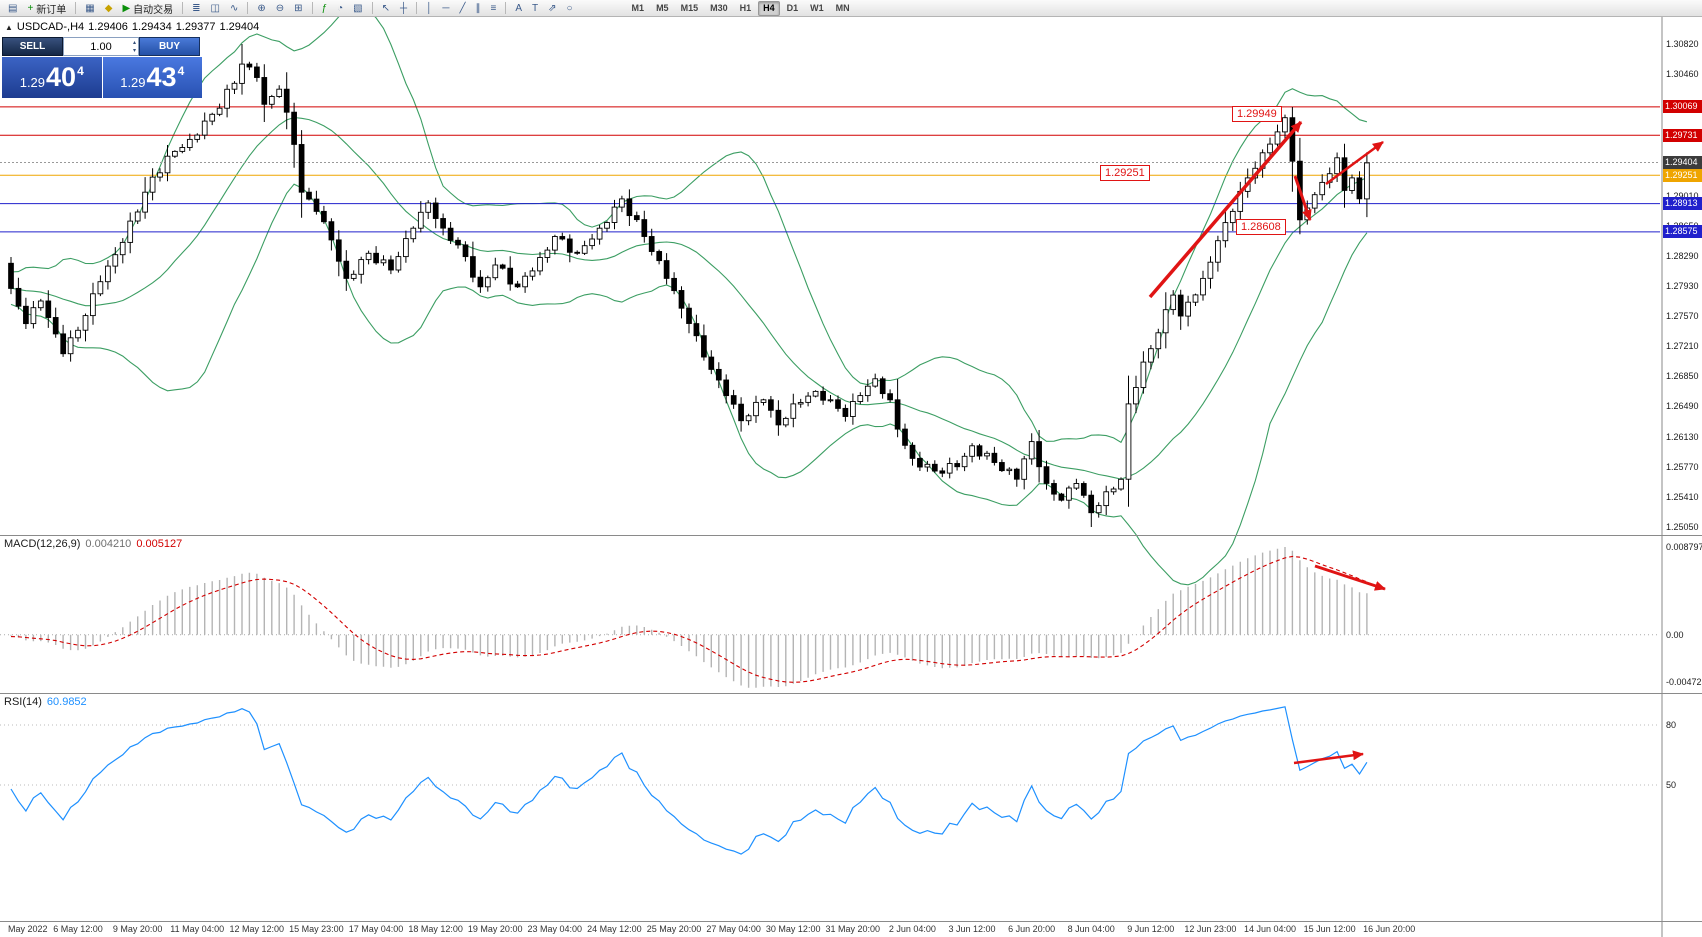  What do you see at coordinates (239, 27) in the screenshot?
I see `ohlc-close: 1.29404` at bounding box center [239, 27].